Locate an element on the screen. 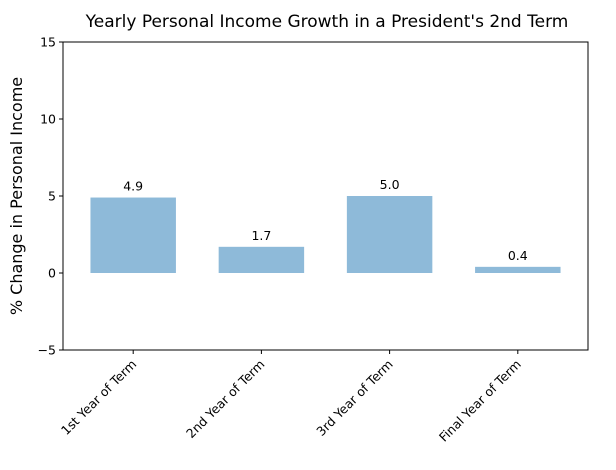 This screenshot has width=616, height=470. bars-layer is located at coordinates (325, 234).